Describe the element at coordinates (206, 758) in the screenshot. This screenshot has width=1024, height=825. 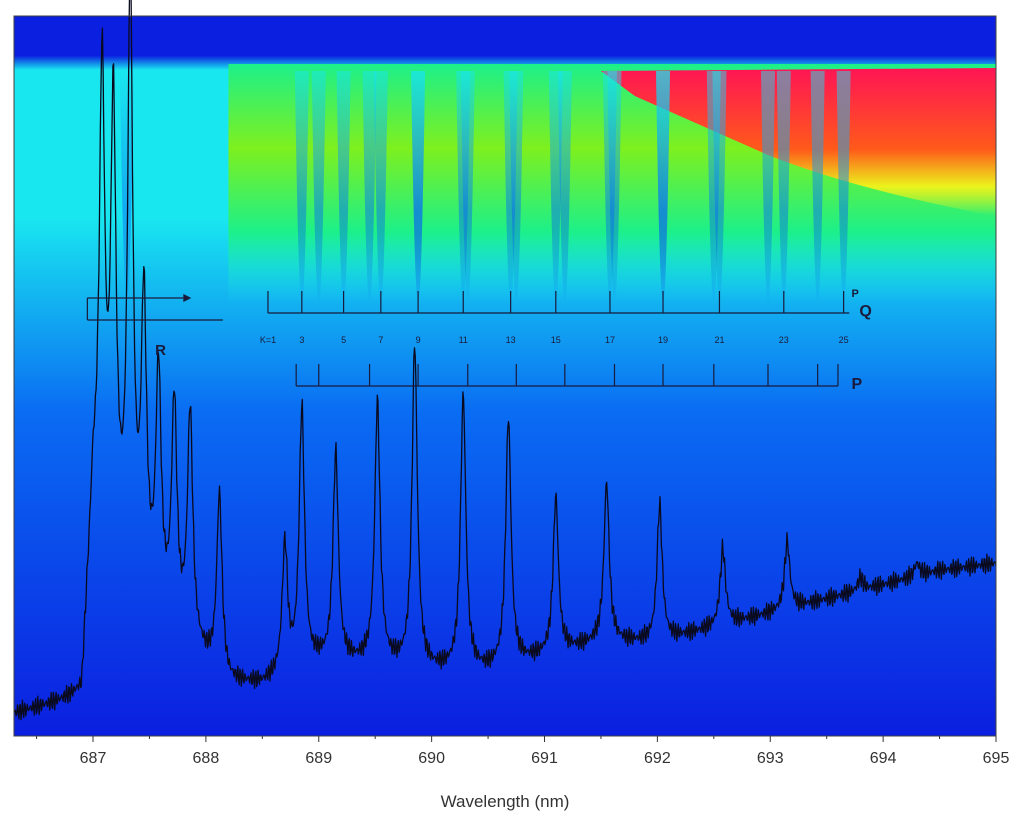
I see `x-tick-label: 688` at that location.